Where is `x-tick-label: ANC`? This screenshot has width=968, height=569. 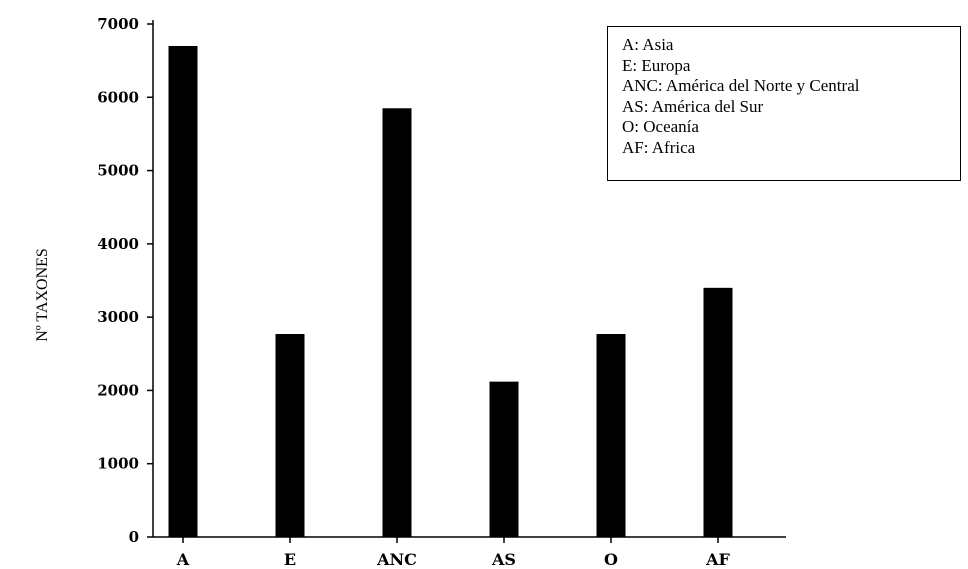
x-tick-label: ANC is located at coordinates (396, 559).